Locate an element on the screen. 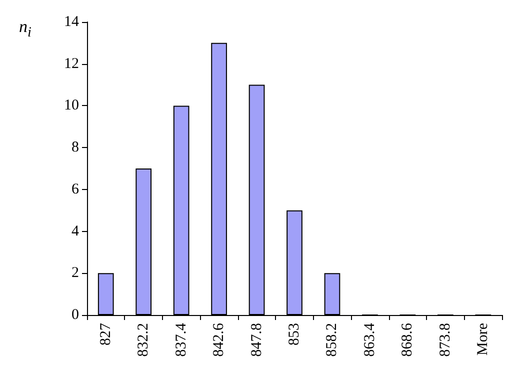 The image size is (516, 388). y-tick-label: 8 is located at coordinates (75, 148).